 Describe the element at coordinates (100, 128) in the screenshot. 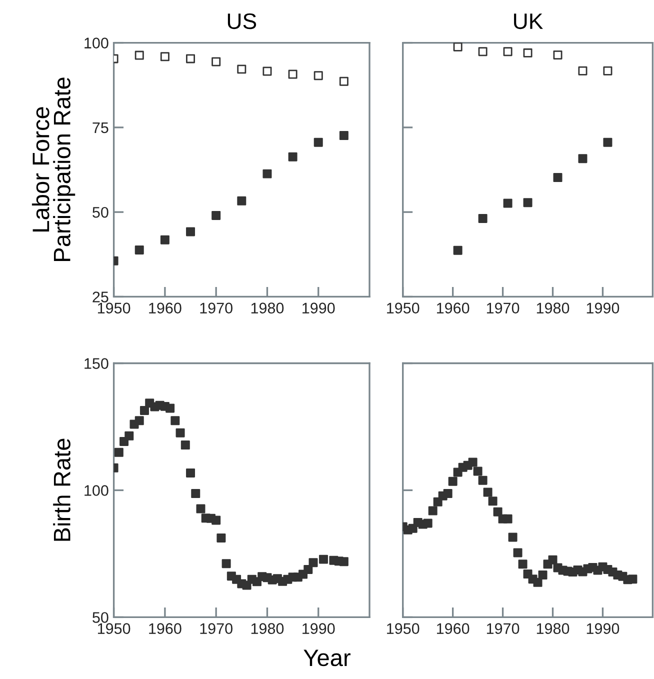

I see `y-tick-label: 75` at that location.